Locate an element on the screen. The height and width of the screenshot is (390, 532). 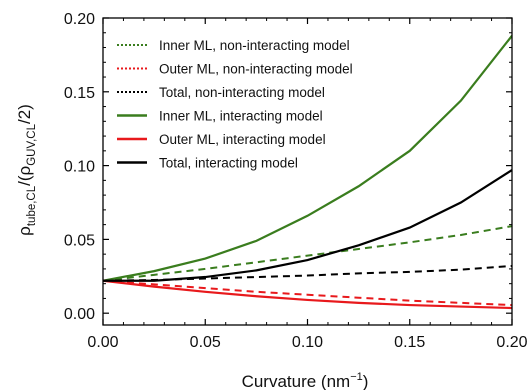
legend-label-2: Outer ML, non-interacting model is located at coordinates (256, 69).